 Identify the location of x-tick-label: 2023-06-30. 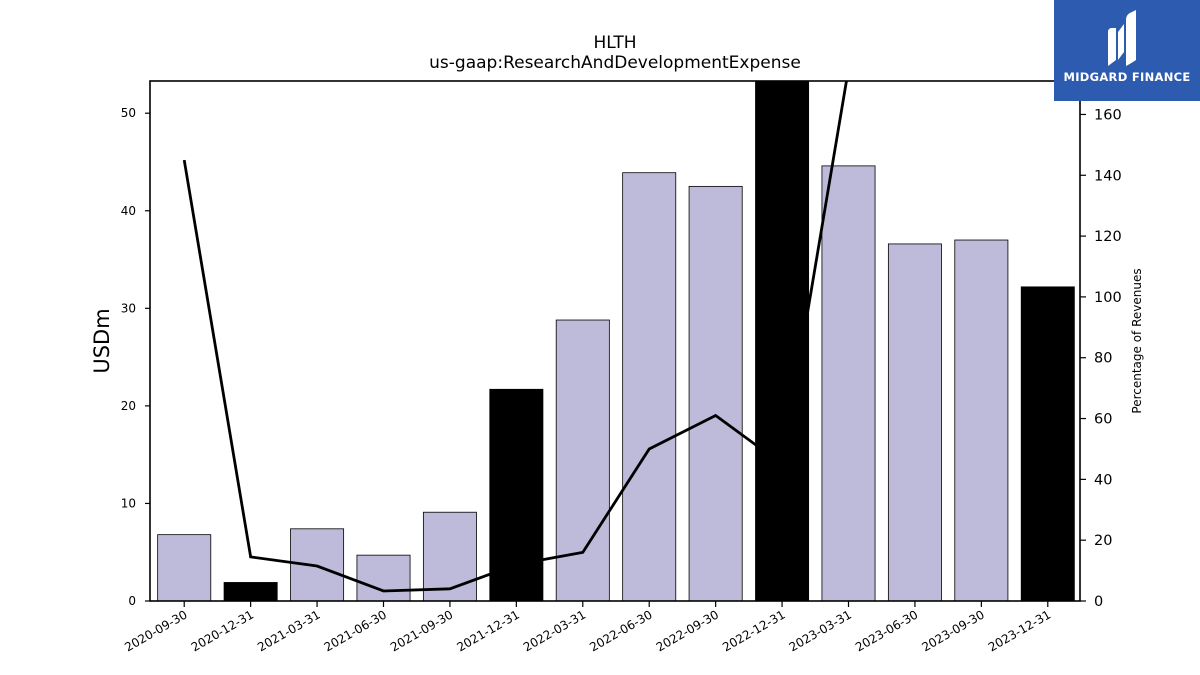
(886, 630).